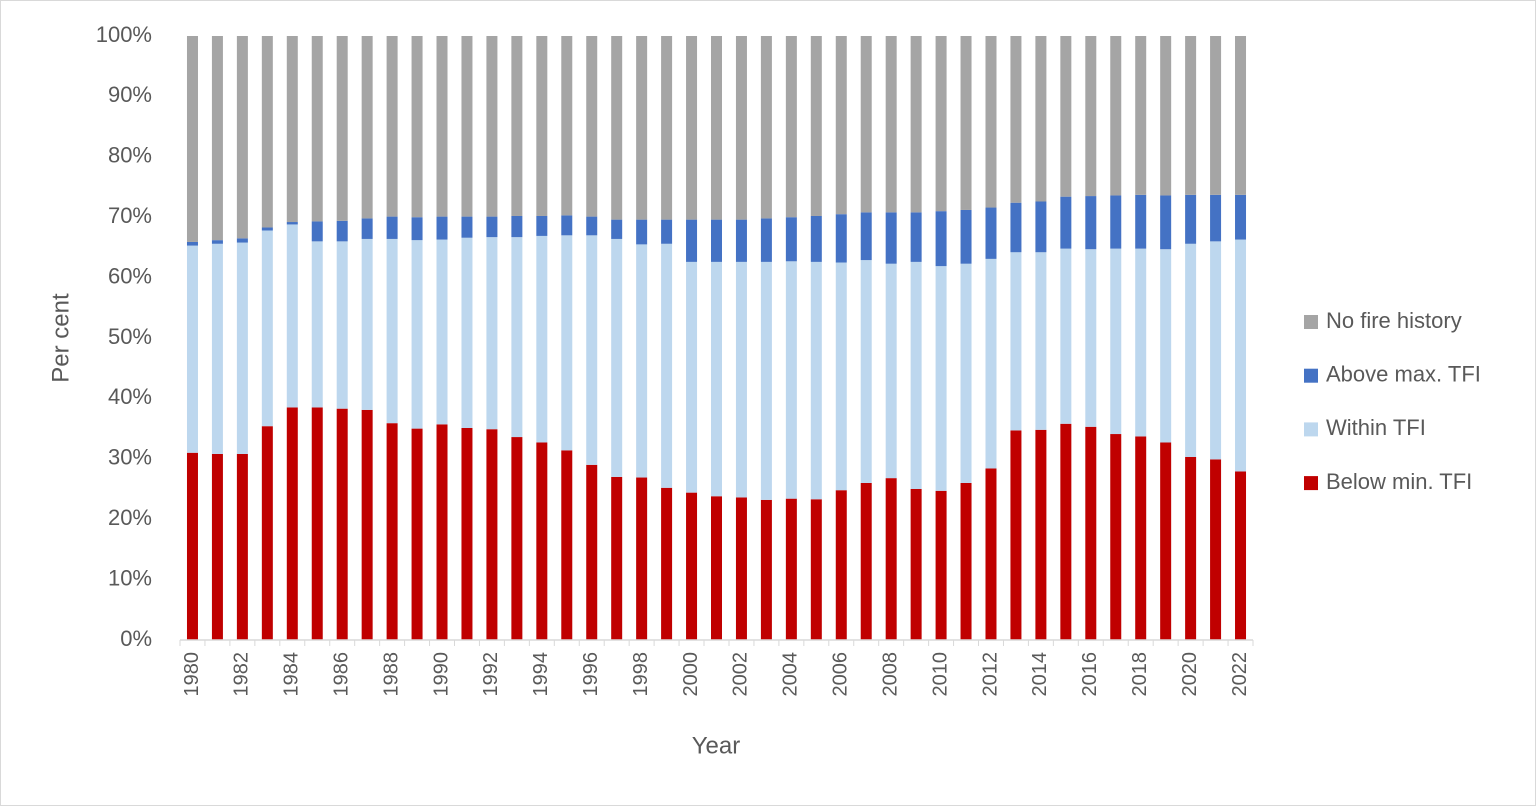 The height and width of the screenshot is (806, 1536). Describe the element at coordinates (60, 338) in the screenshot. I see `y-axis-title: Per cent` at that location.